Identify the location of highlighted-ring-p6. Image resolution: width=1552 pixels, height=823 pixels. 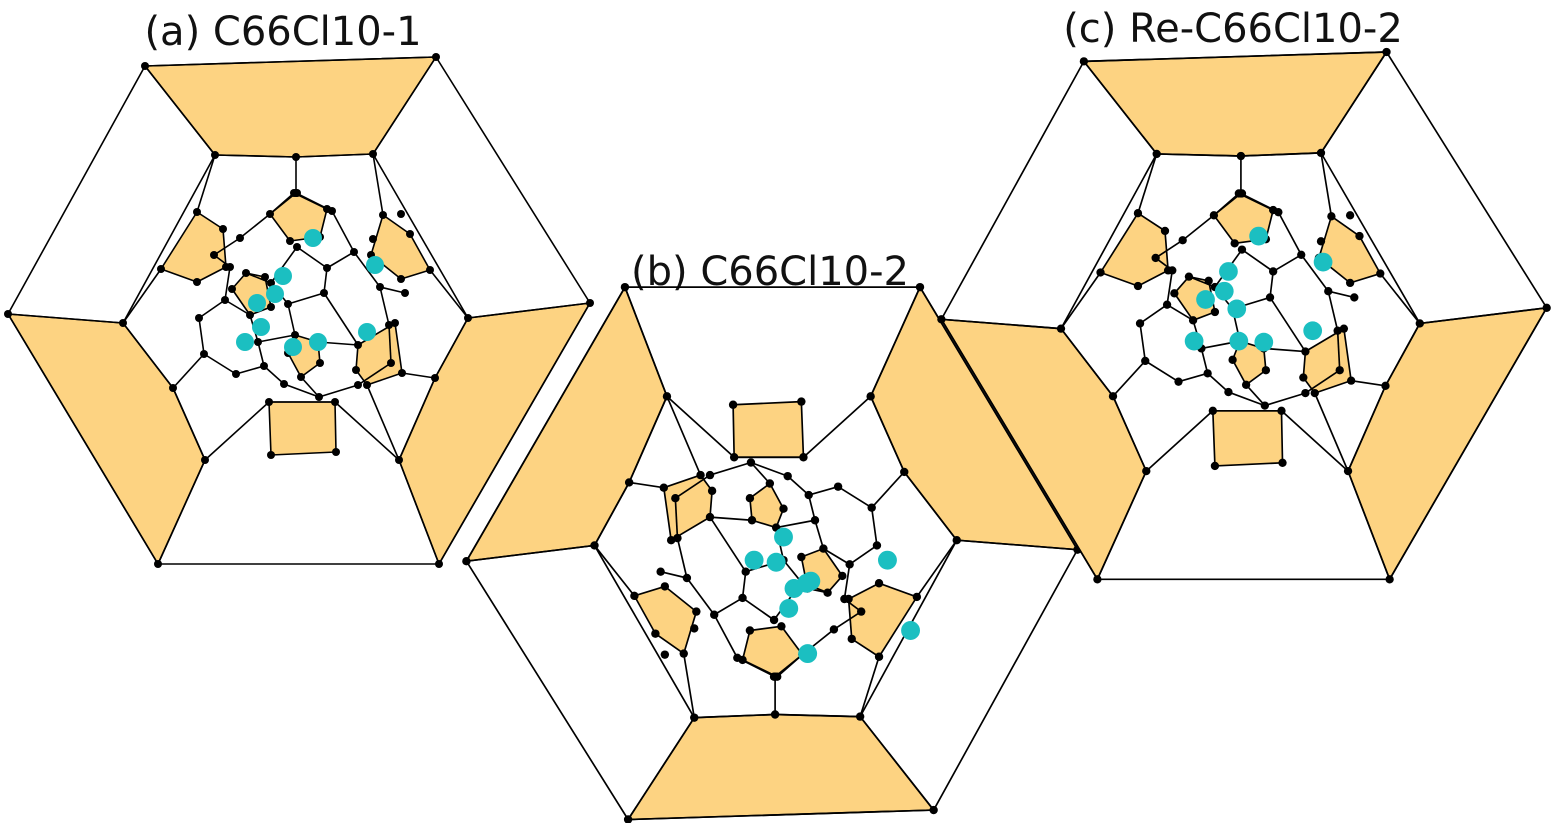
(687, 508).